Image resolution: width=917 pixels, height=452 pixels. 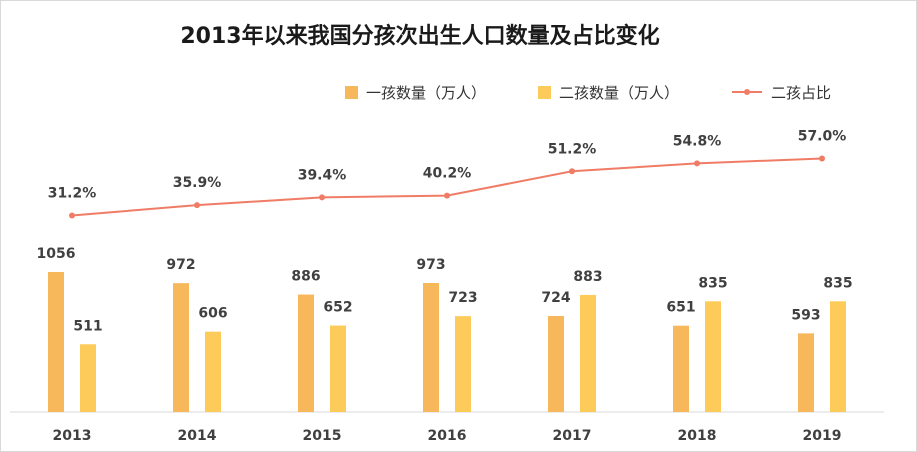 I want to click on data-label-first-child-2014: 972, so click(x=180, y=265).